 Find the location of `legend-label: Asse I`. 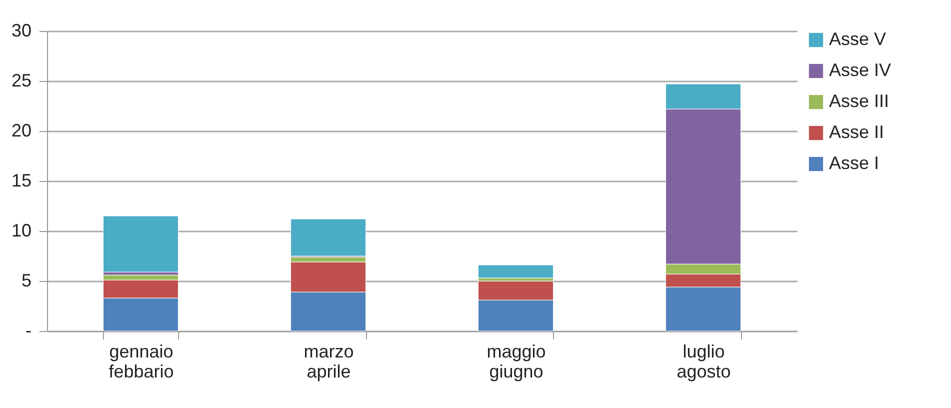

legend-label: Asse I is located at coordinates (854, 163).